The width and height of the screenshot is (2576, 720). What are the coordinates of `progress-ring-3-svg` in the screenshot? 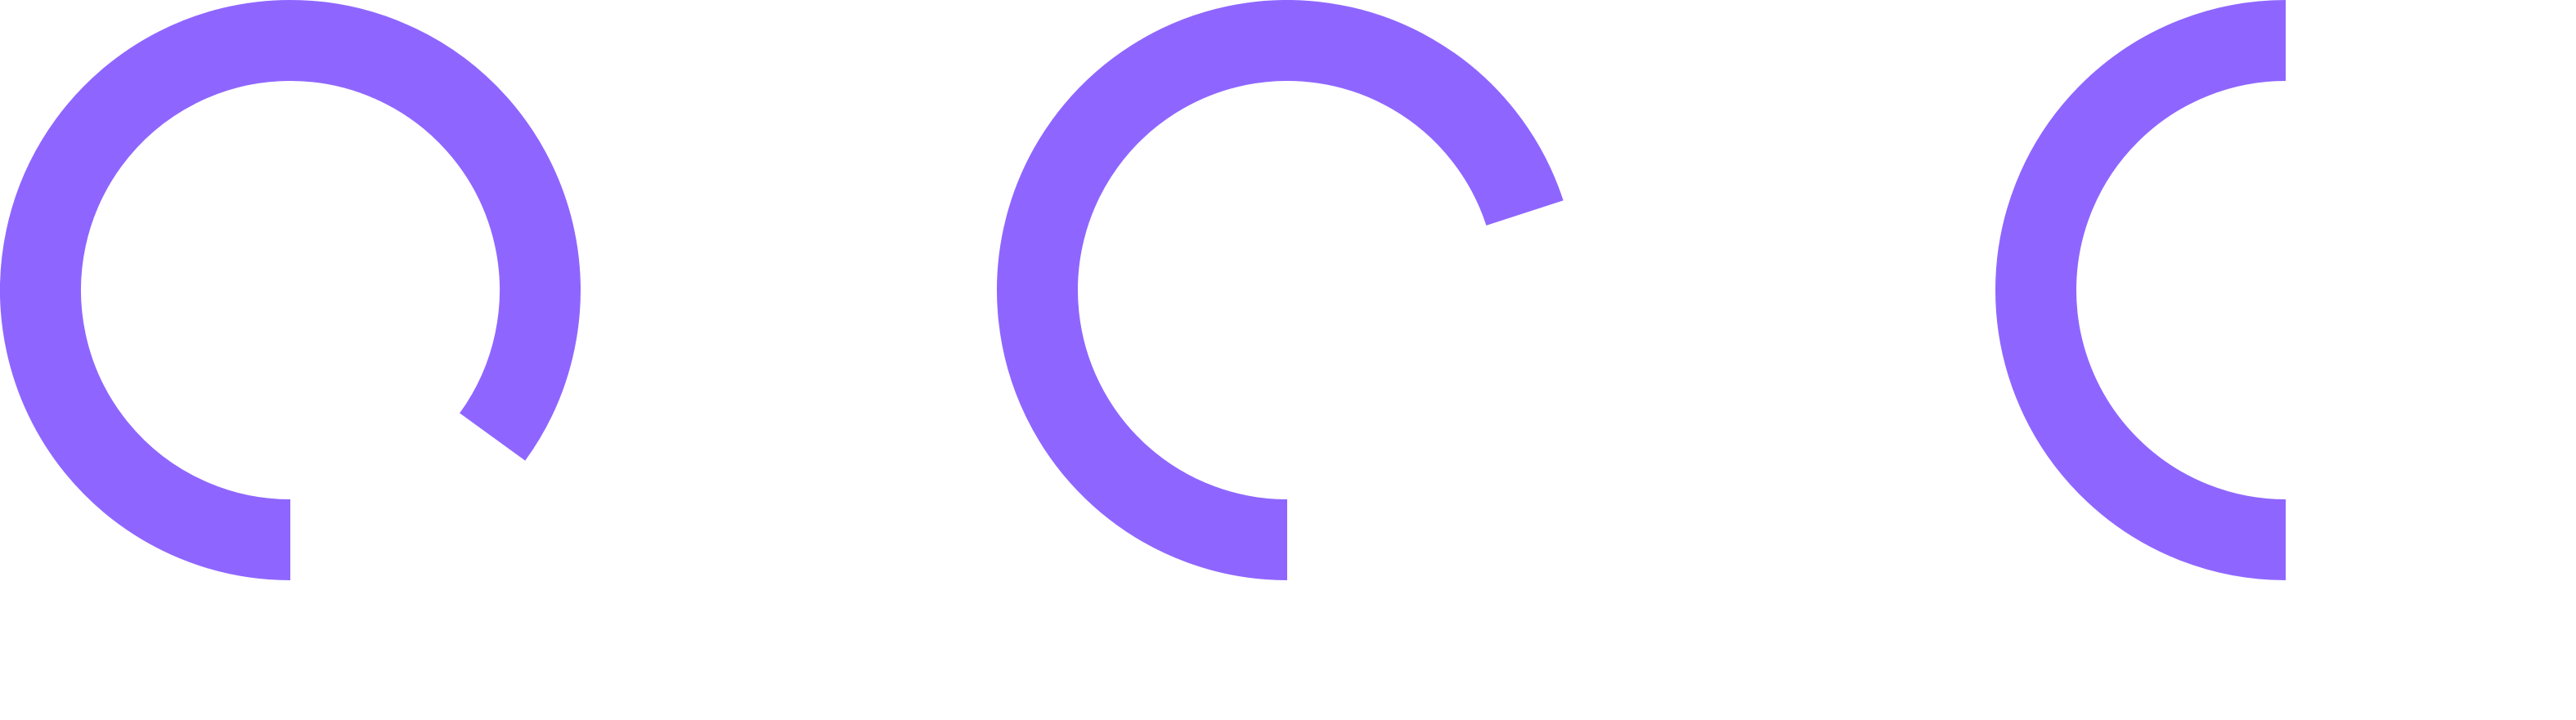 It's located at (2141, 290).